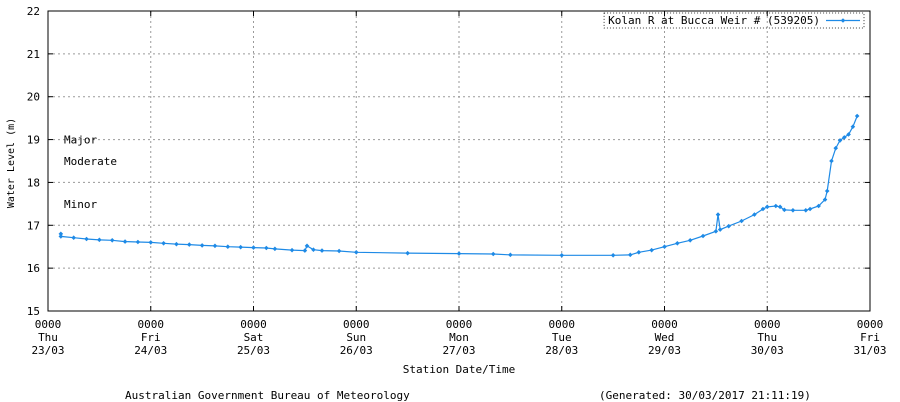  Describe the element at coordinates (843, 20) in the screenshot. I see `legend-marker` at that location.